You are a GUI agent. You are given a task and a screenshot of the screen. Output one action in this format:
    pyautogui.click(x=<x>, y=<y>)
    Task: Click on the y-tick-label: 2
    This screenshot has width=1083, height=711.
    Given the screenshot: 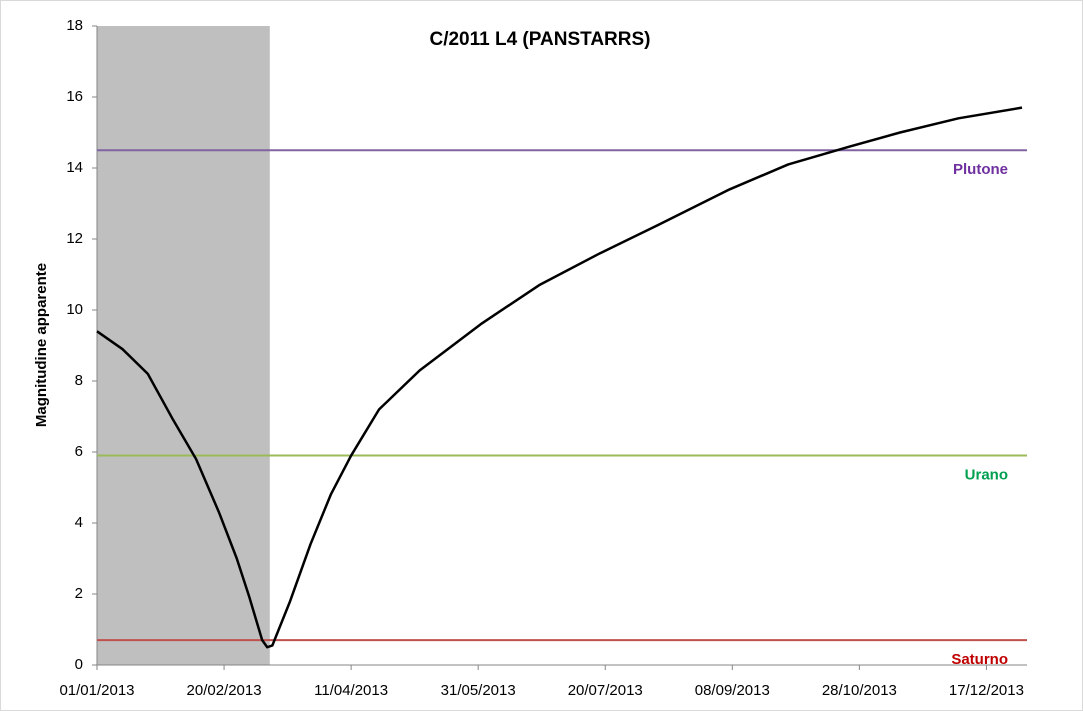 What is the action you would take?
    pyautogui.click(x=79, y=593)
    